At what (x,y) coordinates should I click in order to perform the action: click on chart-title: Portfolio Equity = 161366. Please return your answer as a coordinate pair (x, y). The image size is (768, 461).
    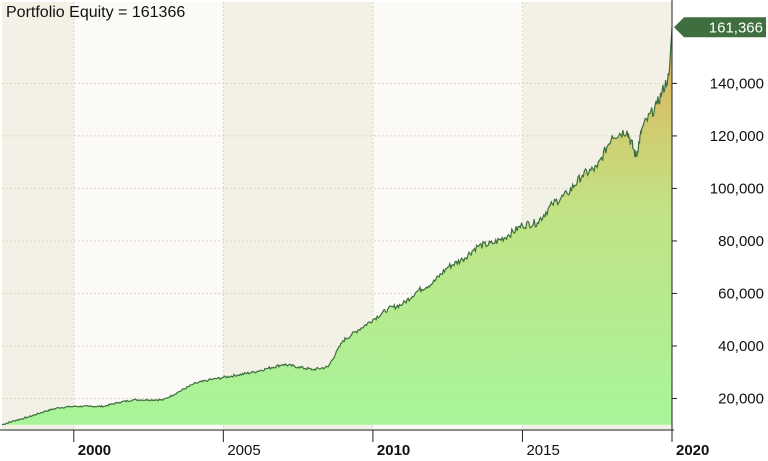
    Looking at the image, I should click on (95, 12).